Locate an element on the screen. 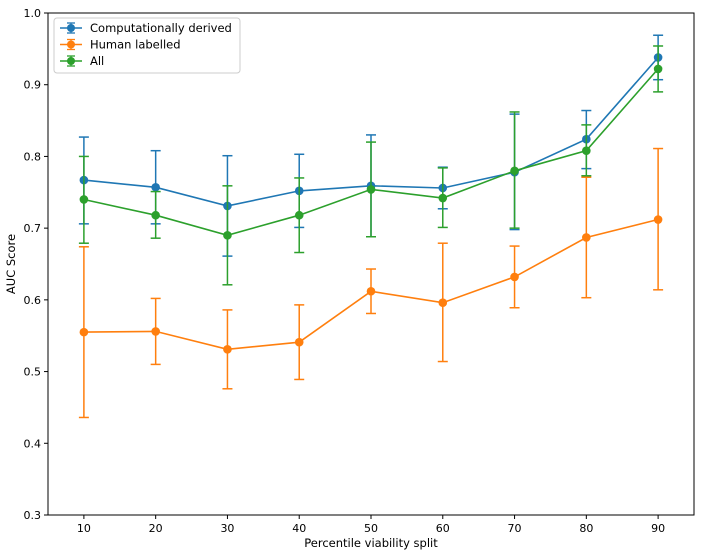 The width and height of the screenshot is (706, 558). y-tick-label: 0.7 is located at coordinates (33, 228).